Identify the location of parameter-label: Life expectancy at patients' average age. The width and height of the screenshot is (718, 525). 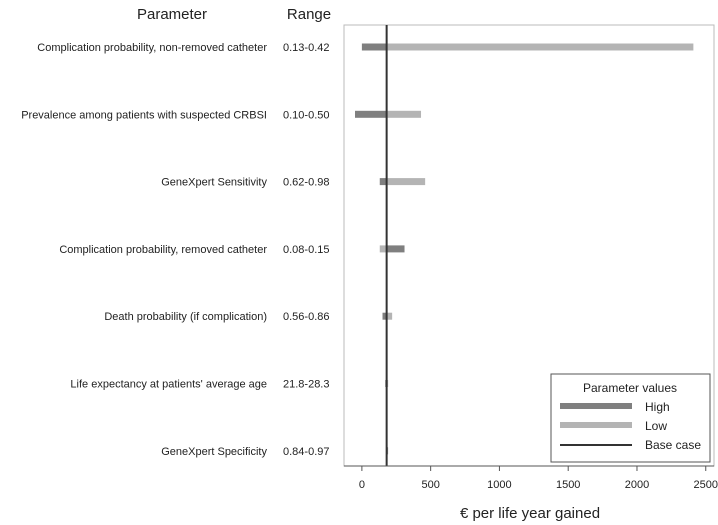
(168, 385).